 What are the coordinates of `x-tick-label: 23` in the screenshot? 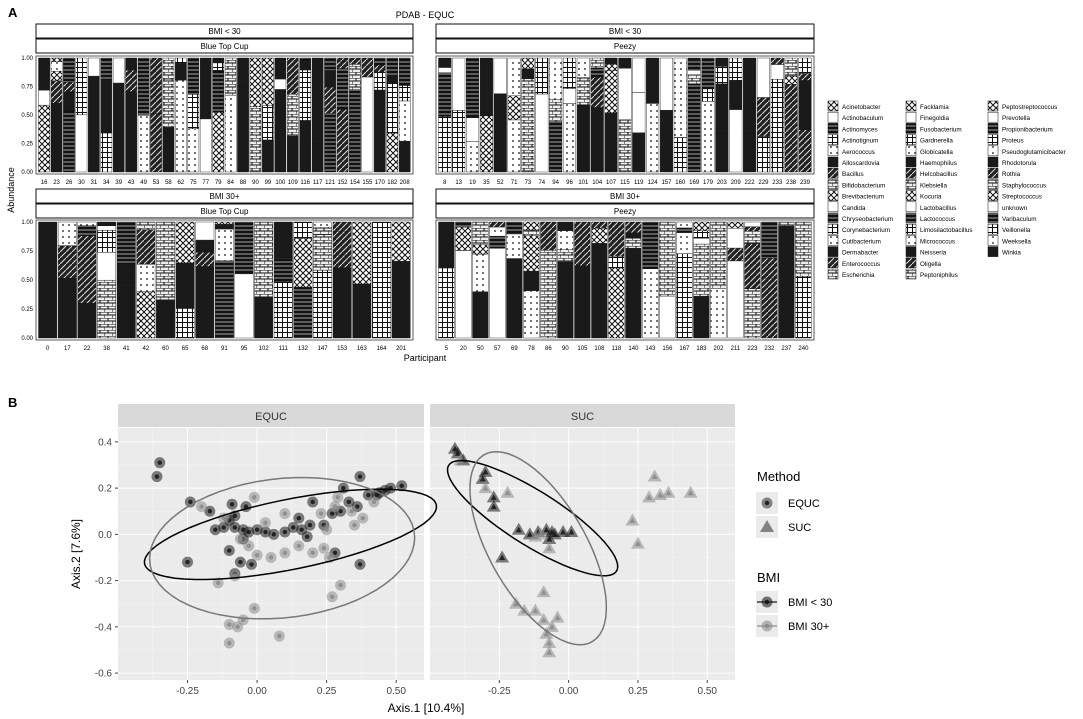 It's located at (56, 183).